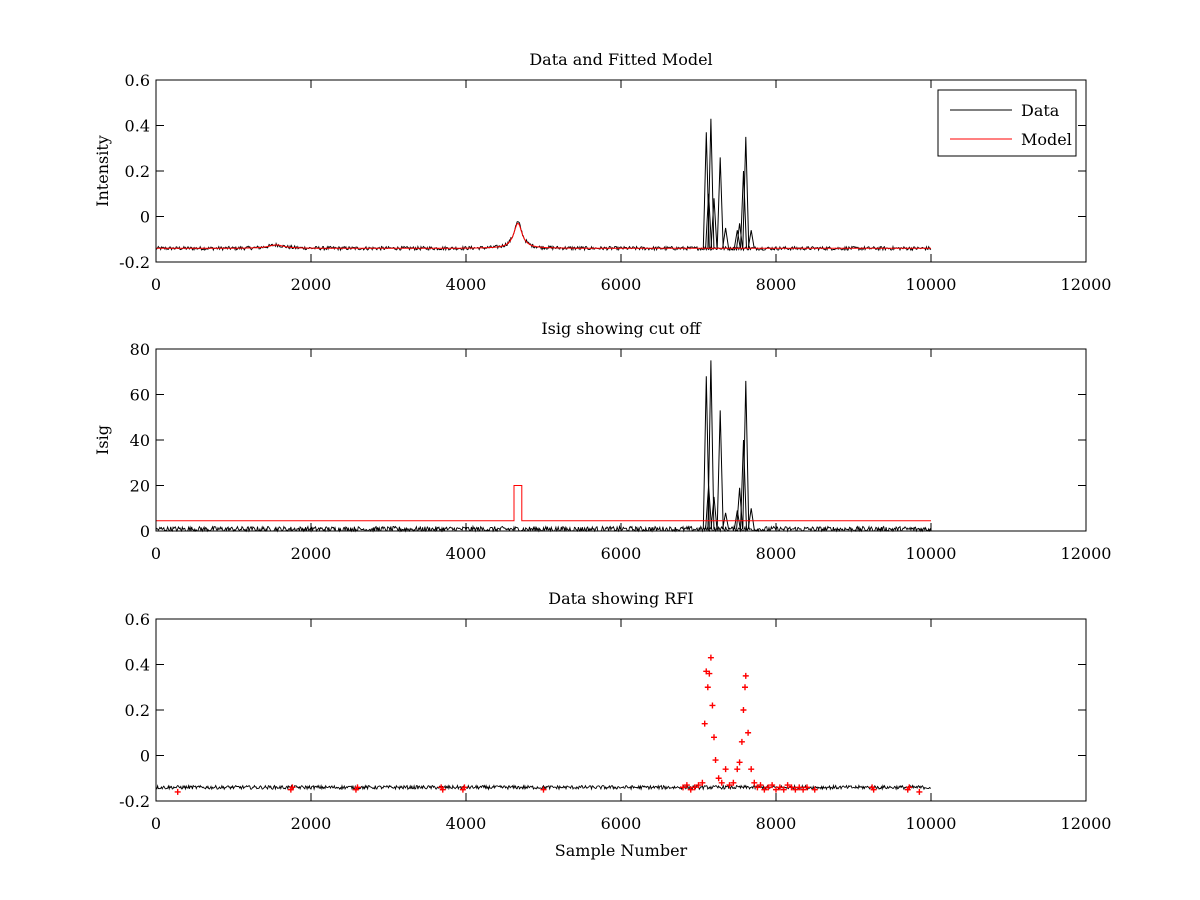 The width and height of the screenshot is (1200, 900). What do you see at coordinates (543, 503) in the screenshot?
I see `series-line-cut-off` at bounding box center [543, 503].